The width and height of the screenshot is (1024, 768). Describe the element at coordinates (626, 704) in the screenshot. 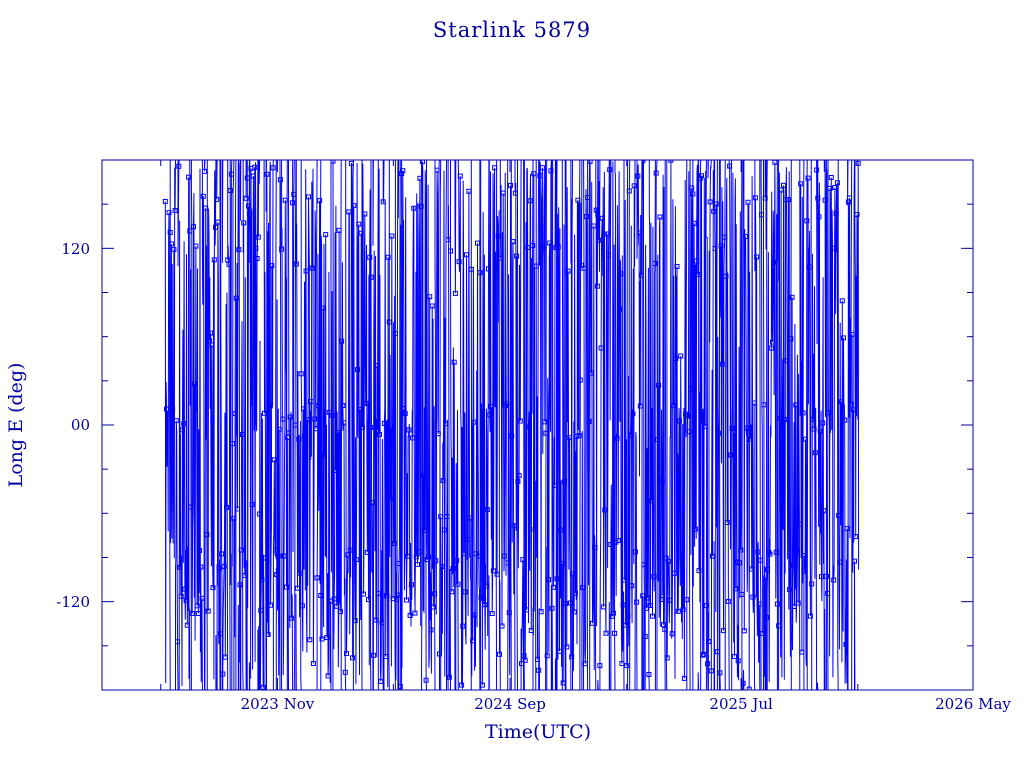

I see `x-tick-labels: 2023 Nov 2024 Sep 2025 Jul 2026 May` at that location.